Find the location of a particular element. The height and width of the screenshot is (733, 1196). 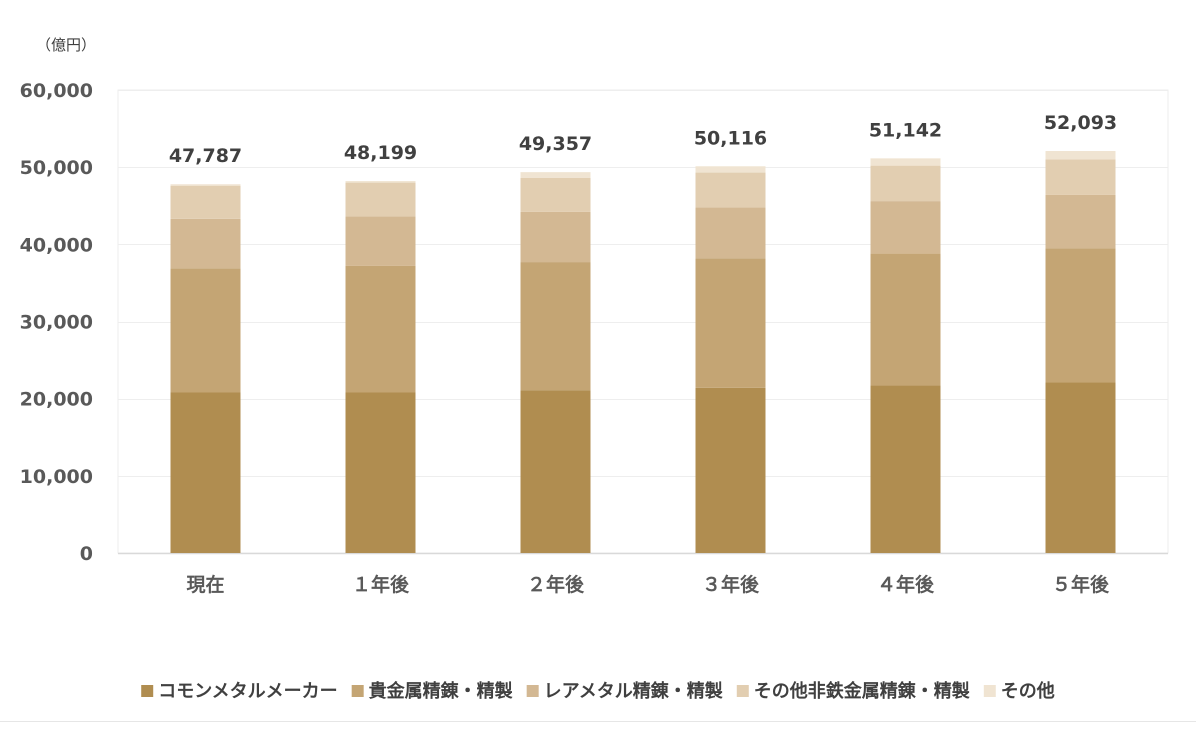

total-data-label: 47,787 is located at coordinates (205, 156).